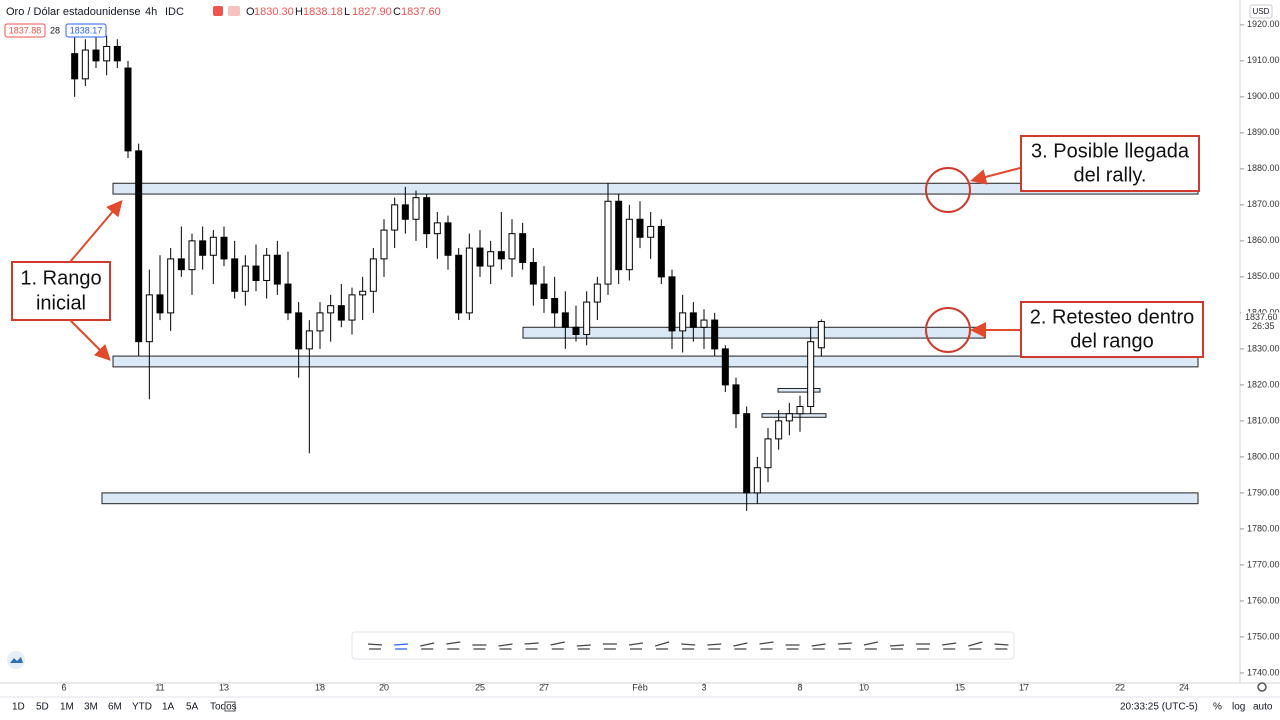 This screenshot has height=720, width=1280. What do you see at coordinates (299, 12) in the screenshot?
I see `ohlc-key: H` at bounding box center [299, 12].